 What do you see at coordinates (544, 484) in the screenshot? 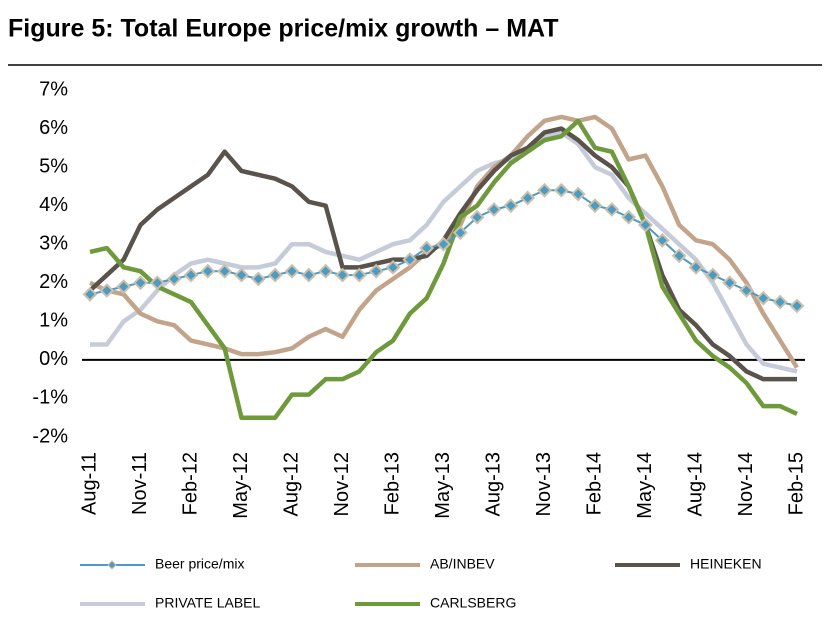
I see `x-tick-label: Nov-13` at bounding box center [544, 484].